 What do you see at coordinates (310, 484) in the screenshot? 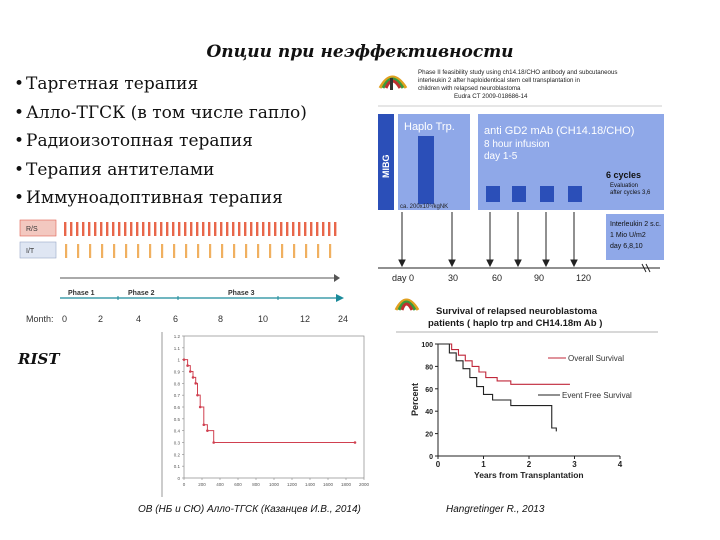
I see `x-tick-label: 1400` at bounding box center [310, 484].